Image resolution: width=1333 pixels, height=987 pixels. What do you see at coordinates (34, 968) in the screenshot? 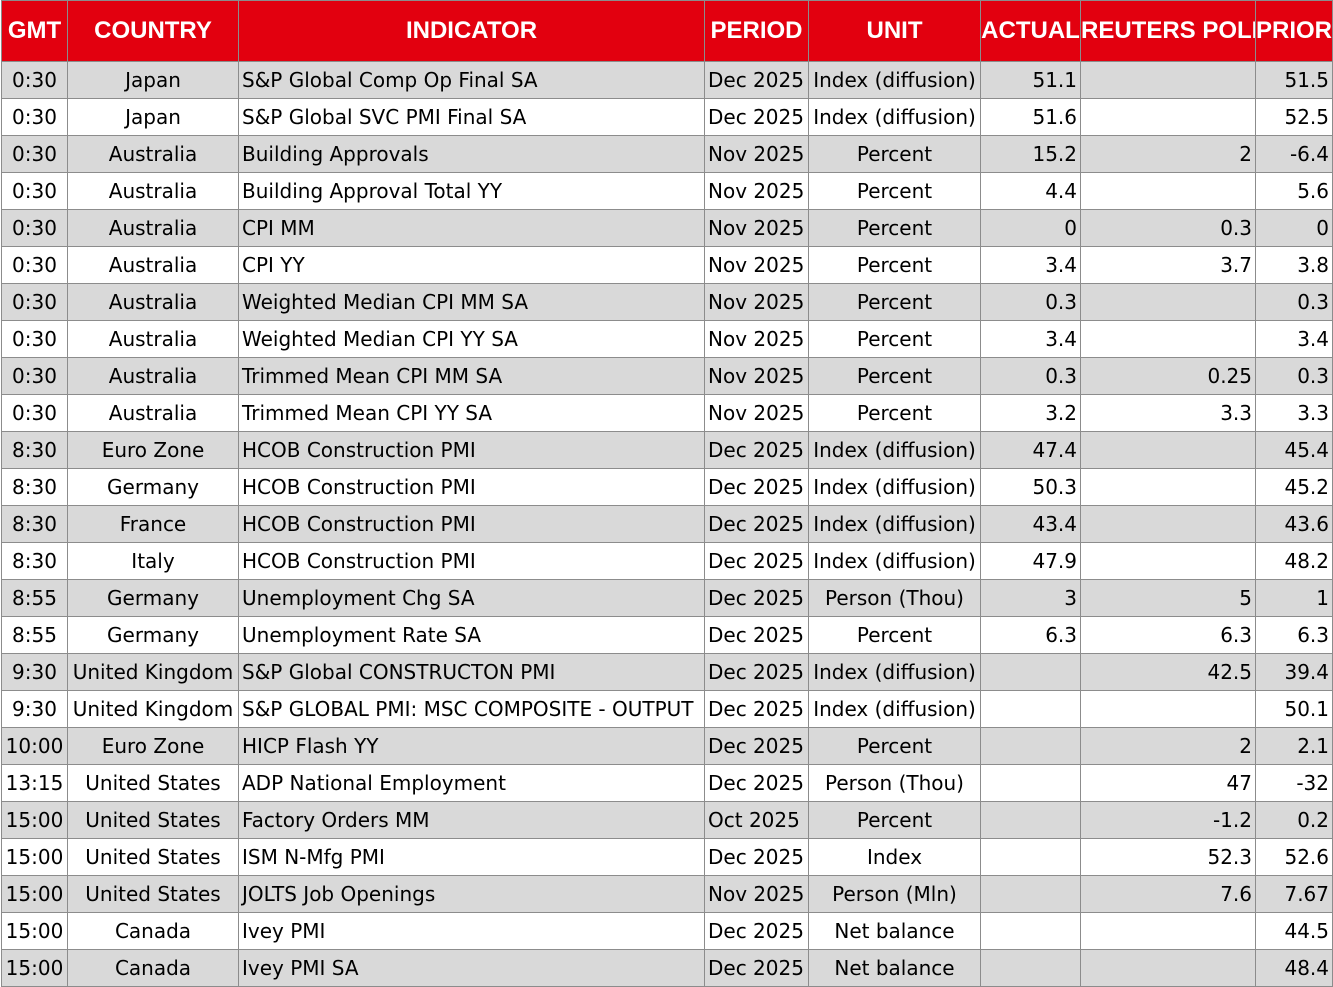
I see `cell-gmt: 15:00` at bounding box center [34, 968].